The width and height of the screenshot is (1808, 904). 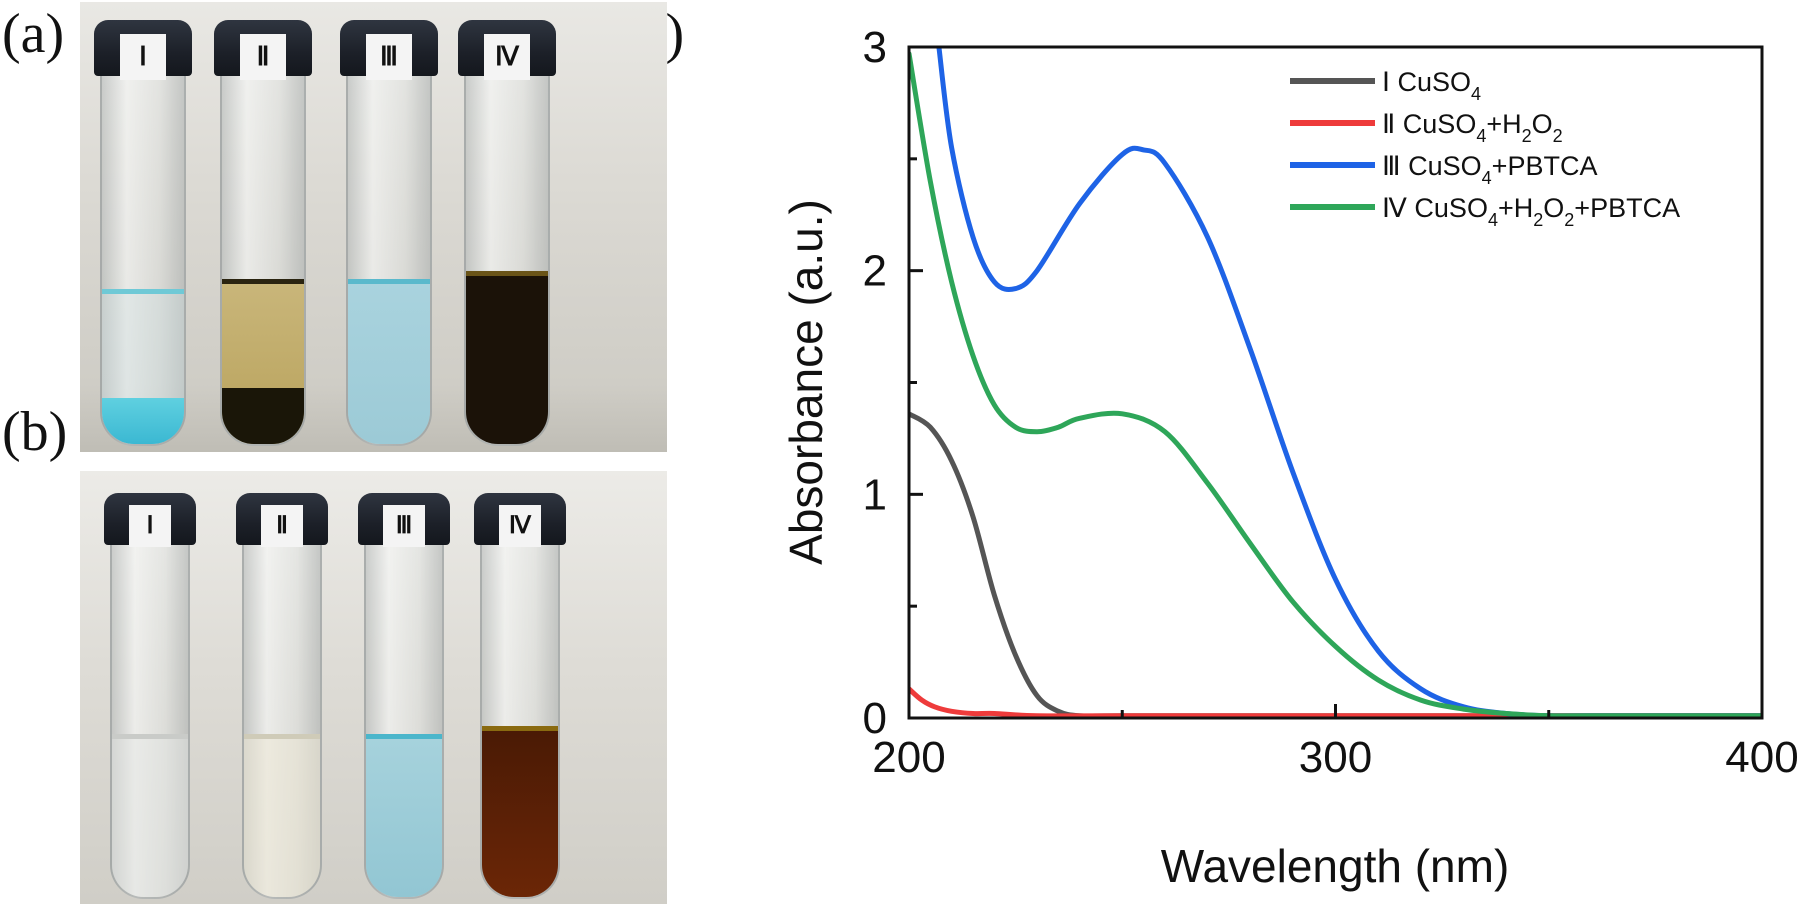 I want to click on y-tick-label: 0, so click(x=875, y=718).